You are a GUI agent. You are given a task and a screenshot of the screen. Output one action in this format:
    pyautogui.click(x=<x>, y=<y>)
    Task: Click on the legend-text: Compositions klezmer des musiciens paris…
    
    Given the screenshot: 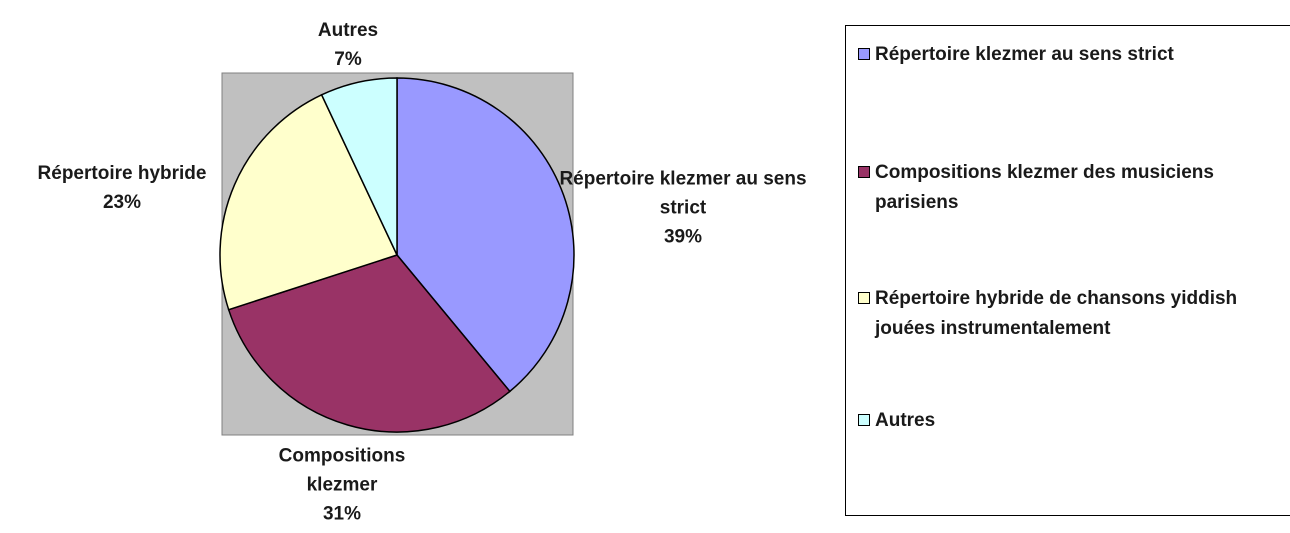 What is the action you would take?
    pyautogui.click(x=1044, y=187)
    